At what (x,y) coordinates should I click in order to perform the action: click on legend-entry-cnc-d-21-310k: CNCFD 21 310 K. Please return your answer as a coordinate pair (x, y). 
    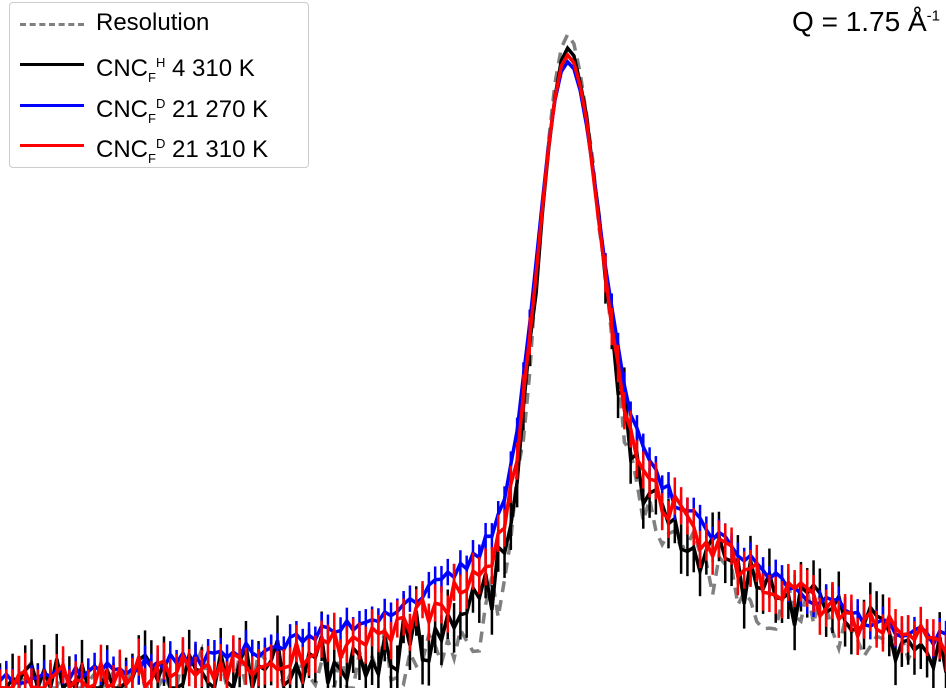
    Looking at the image, I should click on (160, 146).